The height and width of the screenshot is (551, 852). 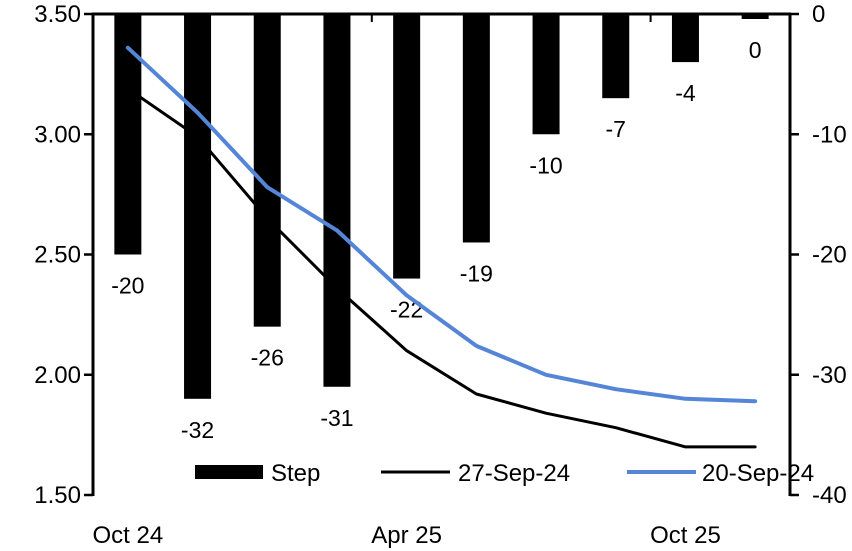 I want to click on left-axis-tick-label: 3.50, so click(x=57, y=14).